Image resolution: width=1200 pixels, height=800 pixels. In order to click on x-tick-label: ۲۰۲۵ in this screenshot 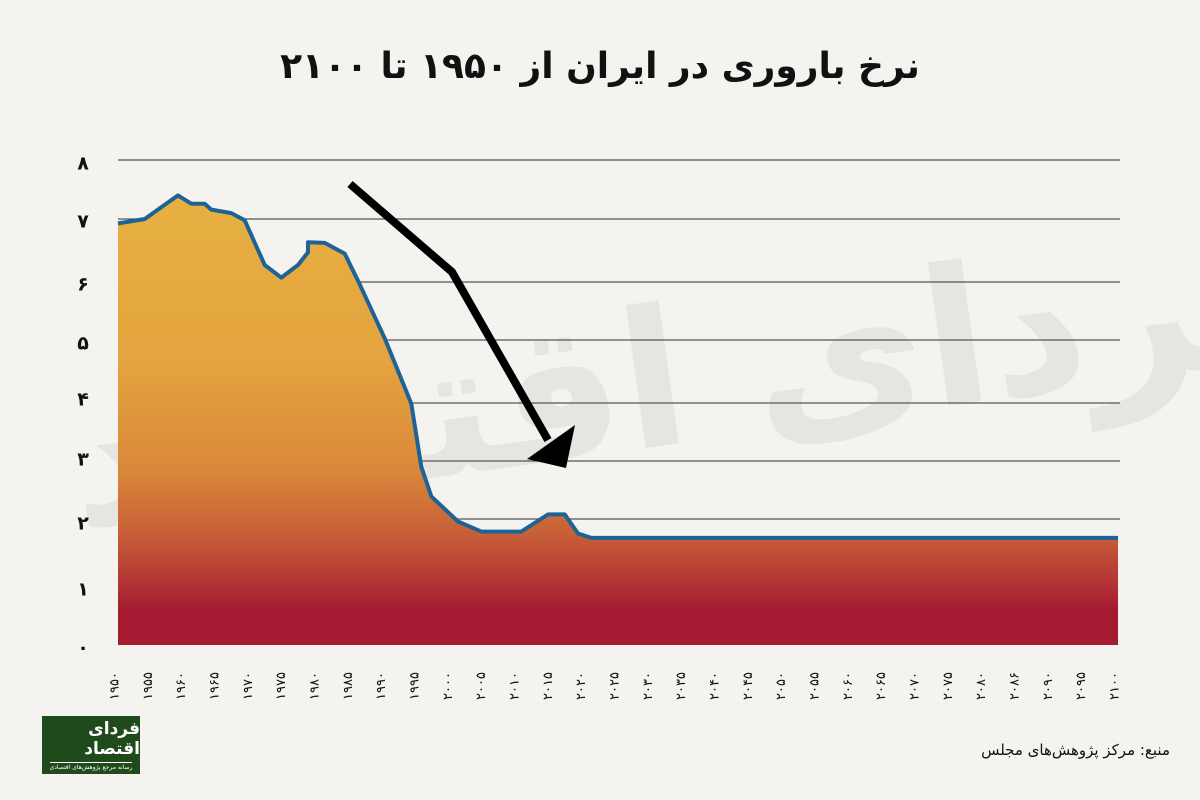, I will do `click(615, 686)`.